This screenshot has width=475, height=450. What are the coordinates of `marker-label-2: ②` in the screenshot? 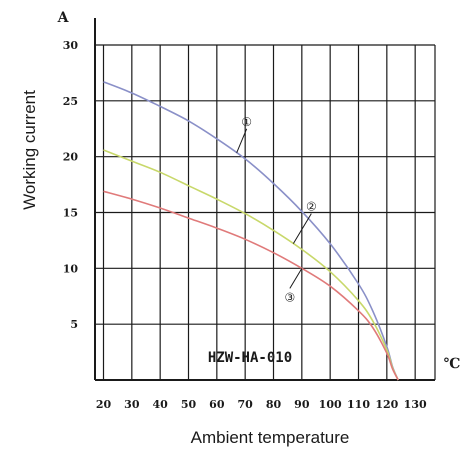 It's located at (311, 207).